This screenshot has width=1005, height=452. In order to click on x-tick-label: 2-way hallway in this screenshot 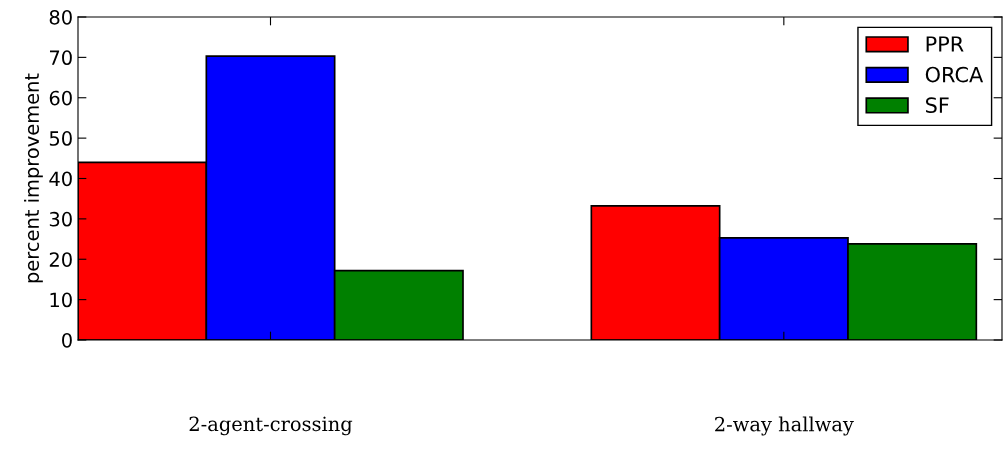, I will do `click(784, 426)`.